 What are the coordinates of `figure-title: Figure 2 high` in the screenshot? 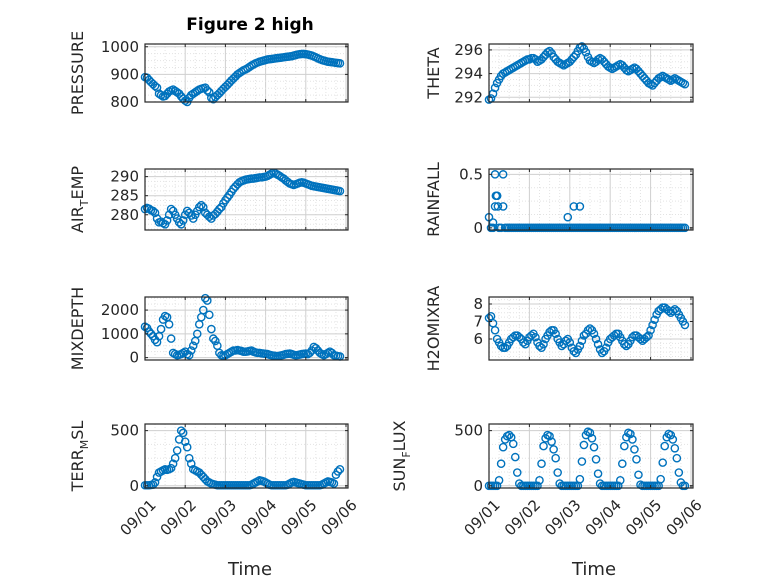 It's located at (250, 25).